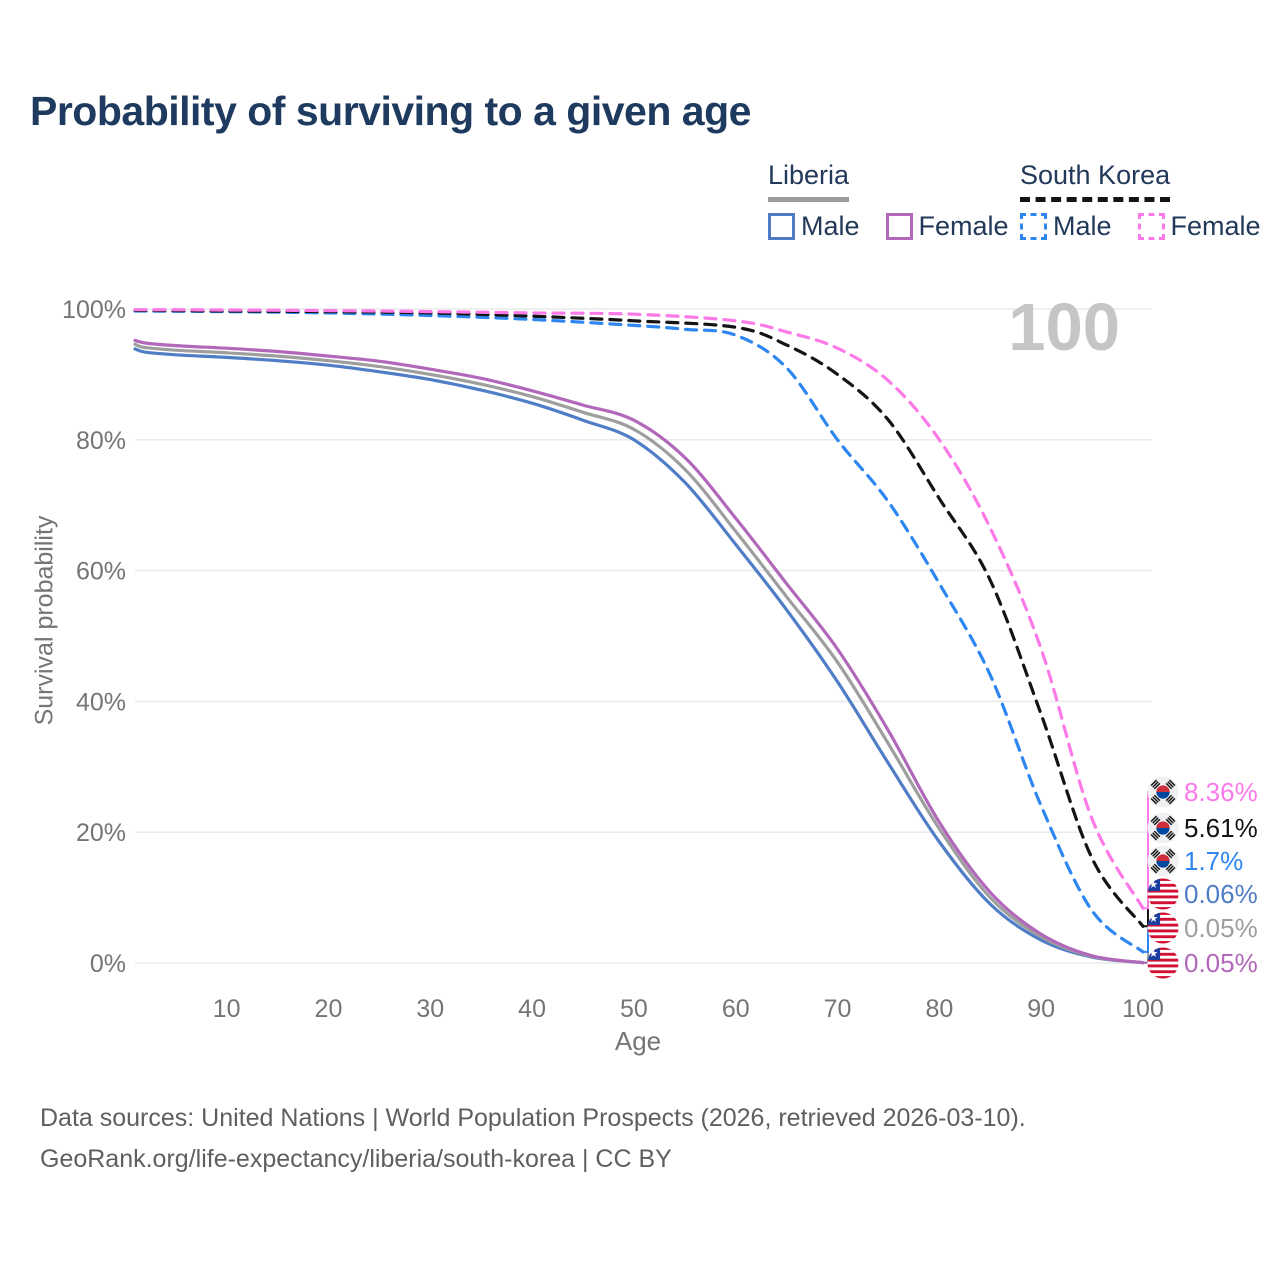 This screenshot has width=1280, height=1280. What do you see at coordinates (108, 964) in the screenshot?
I see `y-tick-label: 0%` at bounding box center [108, 964].